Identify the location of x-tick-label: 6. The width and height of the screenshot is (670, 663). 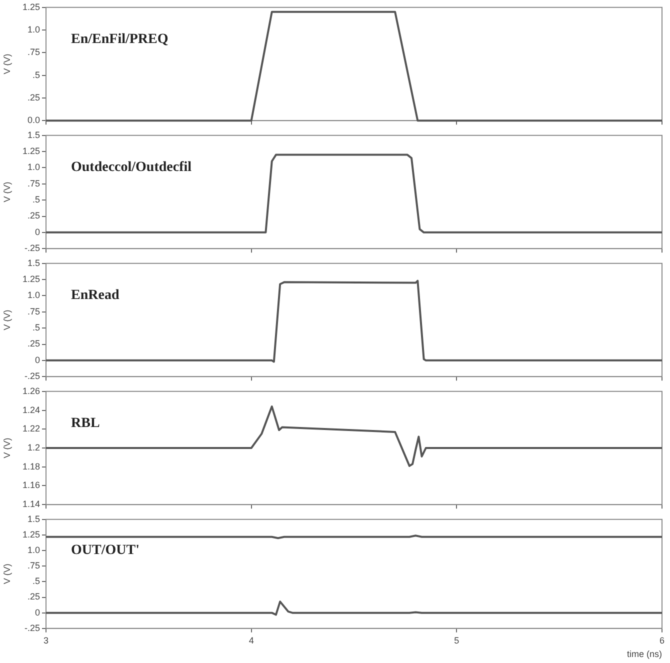
(662, 640).